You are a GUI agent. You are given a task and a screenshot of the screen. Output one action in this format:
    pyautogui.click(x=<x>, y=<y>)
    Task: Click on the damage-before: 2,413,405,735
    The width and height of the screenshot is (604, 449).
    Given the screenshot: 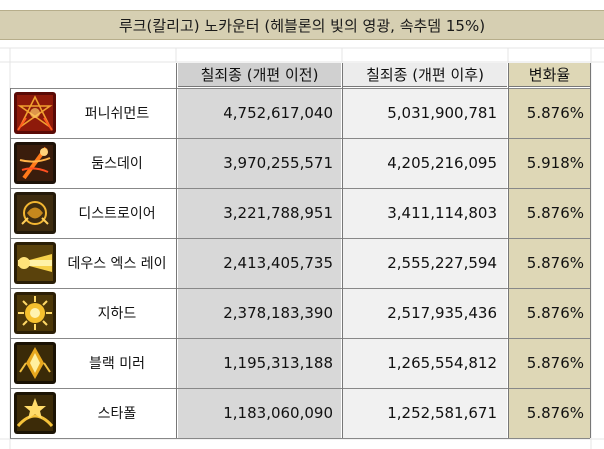 What is the action you would take?
    pyautogui.click(x=278, y=263)
    